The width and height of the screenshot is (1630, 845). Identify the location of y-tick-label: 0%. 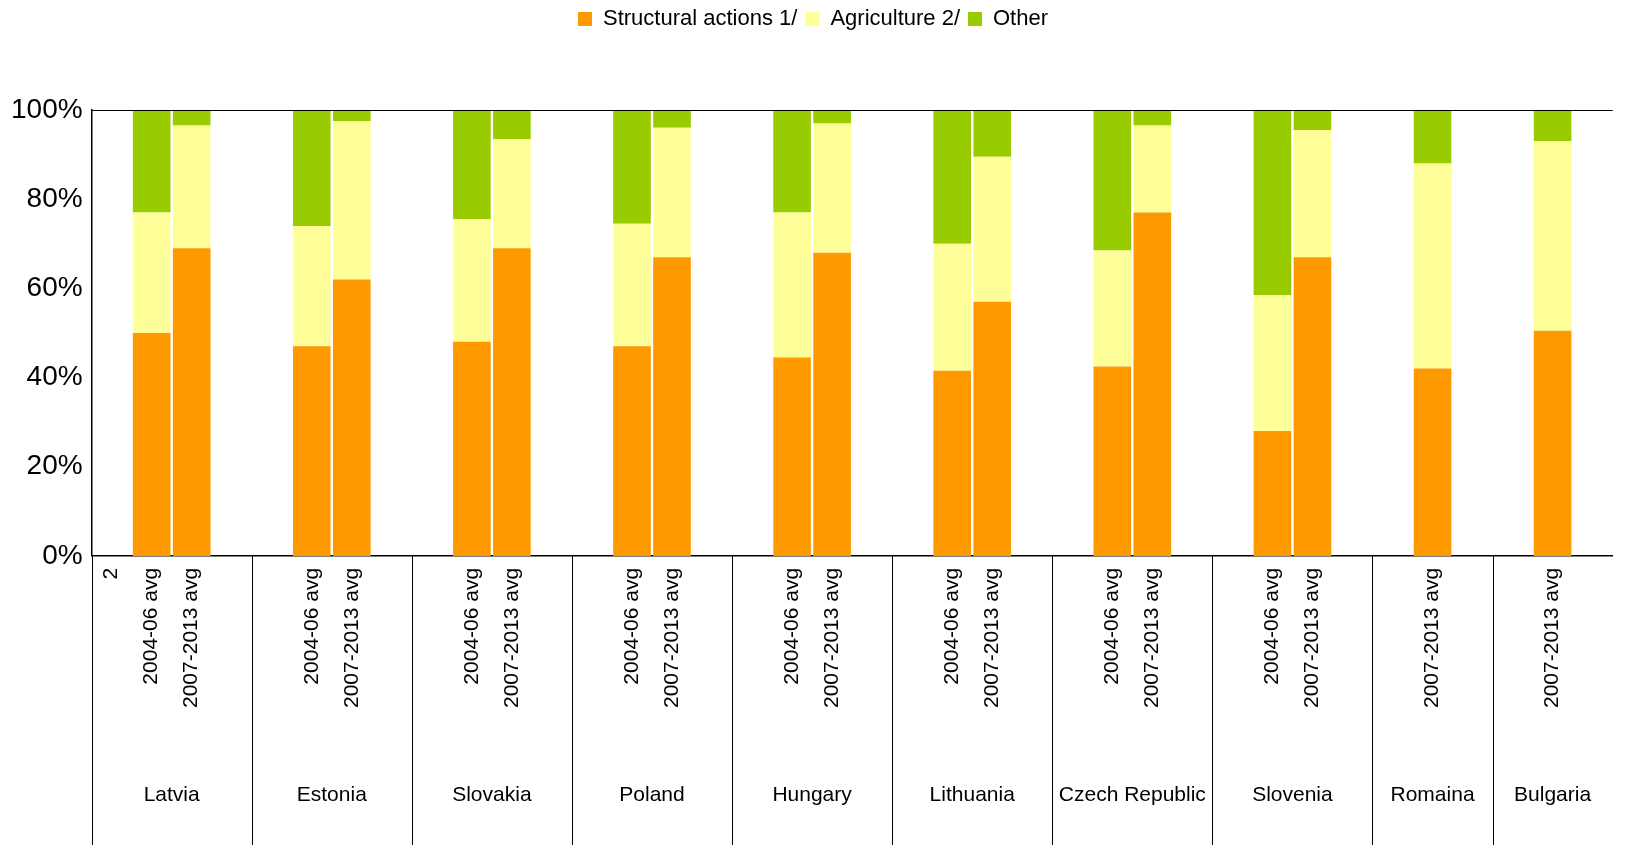
(62, 554).